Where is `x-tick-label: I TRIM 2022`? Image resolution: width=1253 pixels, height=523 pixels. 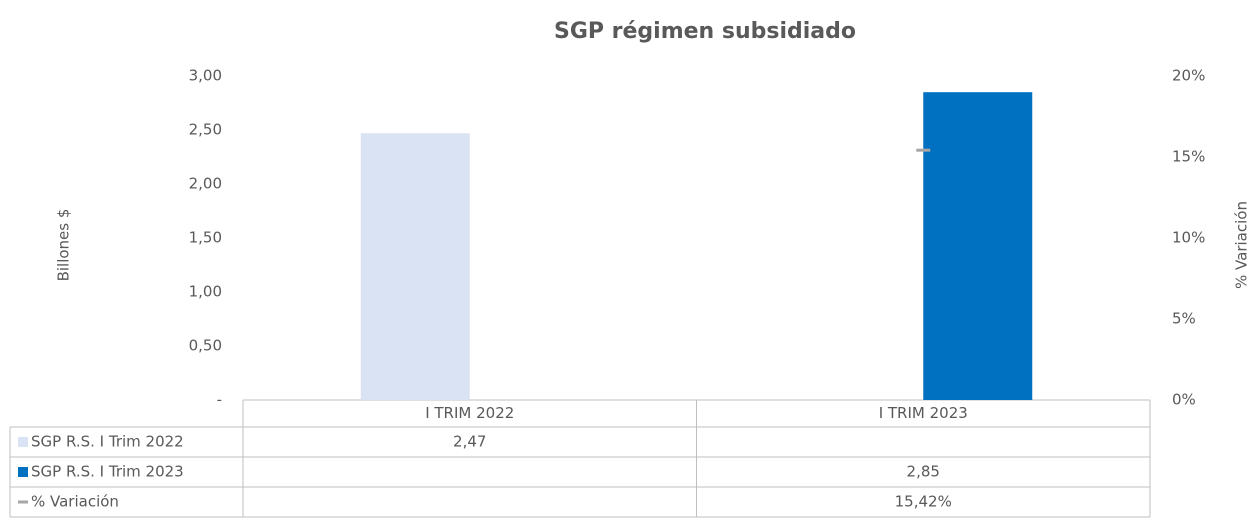
x-tick-label: I TRIM 2022 is located at coordinates (469, 413).